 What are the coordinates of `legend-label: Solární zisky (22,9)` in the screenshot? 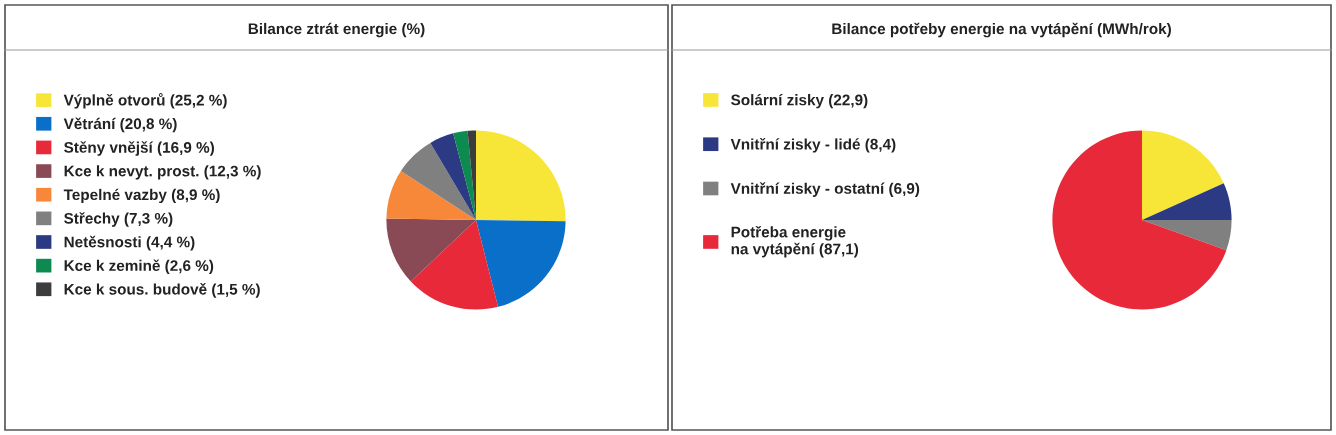 It's located at (799, 101).